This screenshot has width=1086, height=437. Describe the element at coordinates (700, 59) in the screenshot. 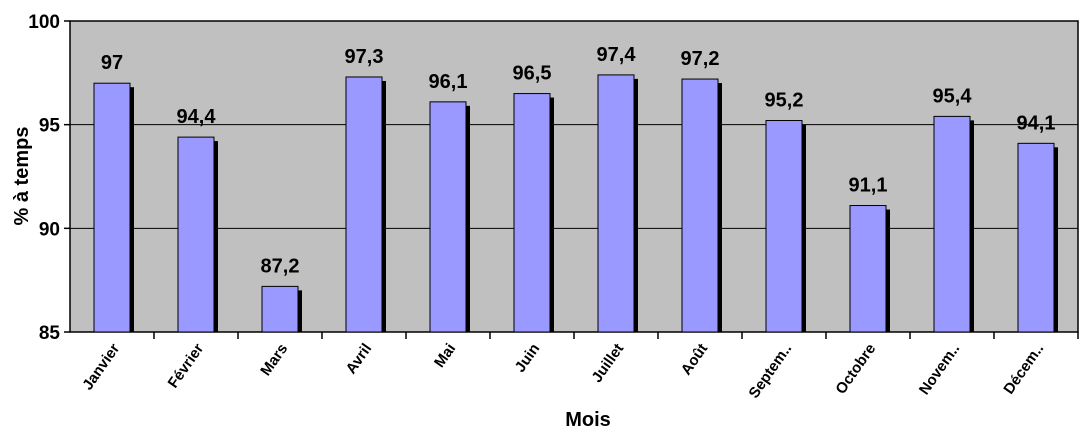

I see `data-label: 97,2` at that location.